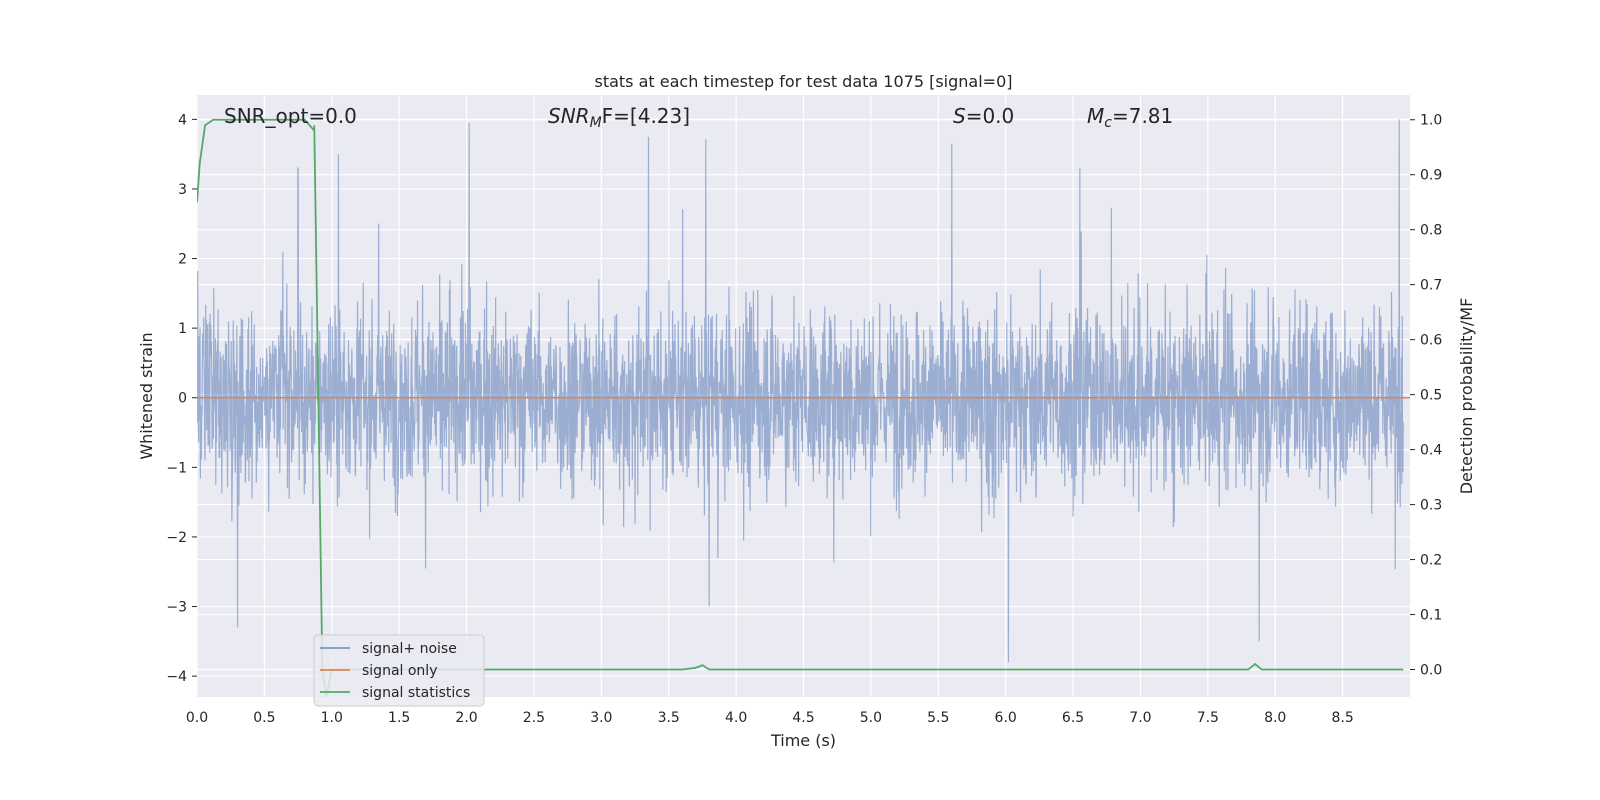 Image resolution: width=1600 pixels, height=800 pixels. I want to click on y-tick-label: 1, so click(182, 329).